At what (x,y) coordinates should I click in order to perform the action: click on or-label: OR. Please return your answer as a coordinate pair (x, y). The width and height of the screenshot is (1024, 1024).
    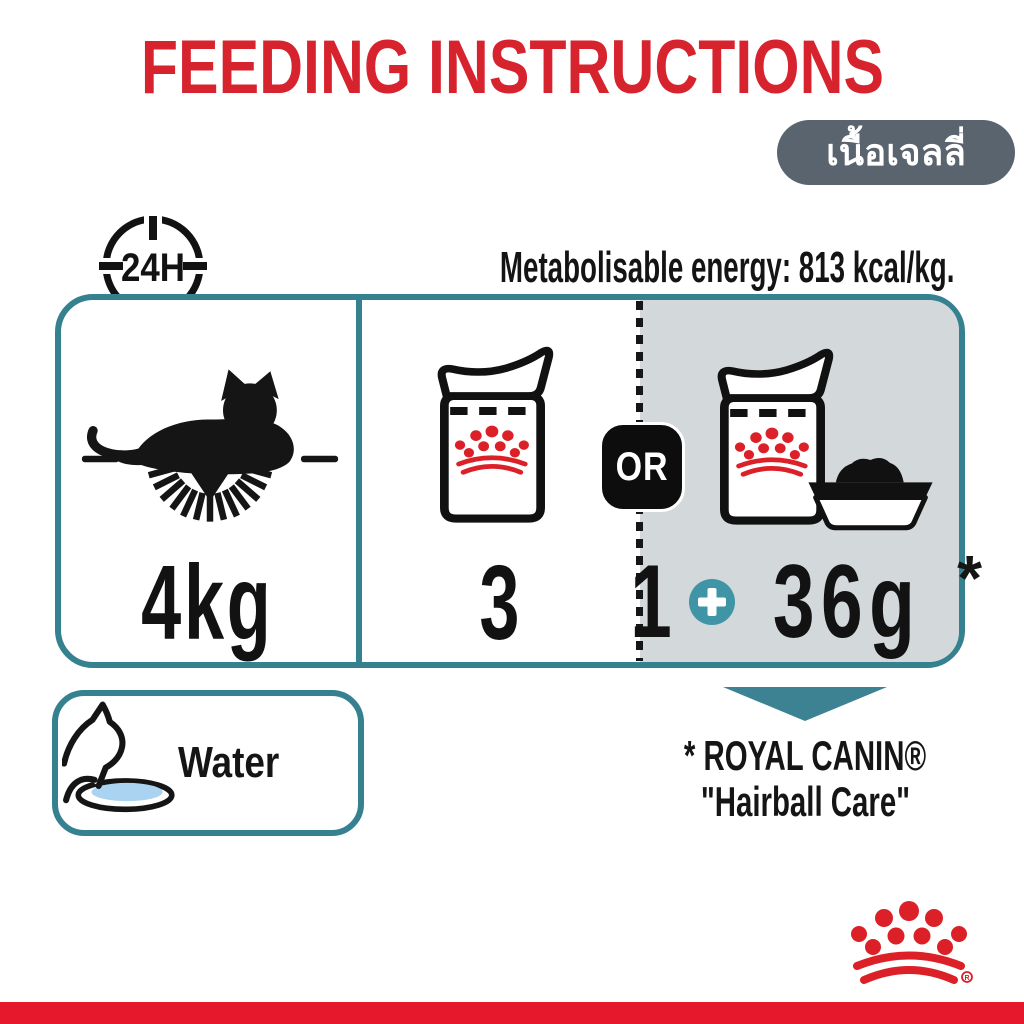
    Looking at the image, I should click on (642, 466).